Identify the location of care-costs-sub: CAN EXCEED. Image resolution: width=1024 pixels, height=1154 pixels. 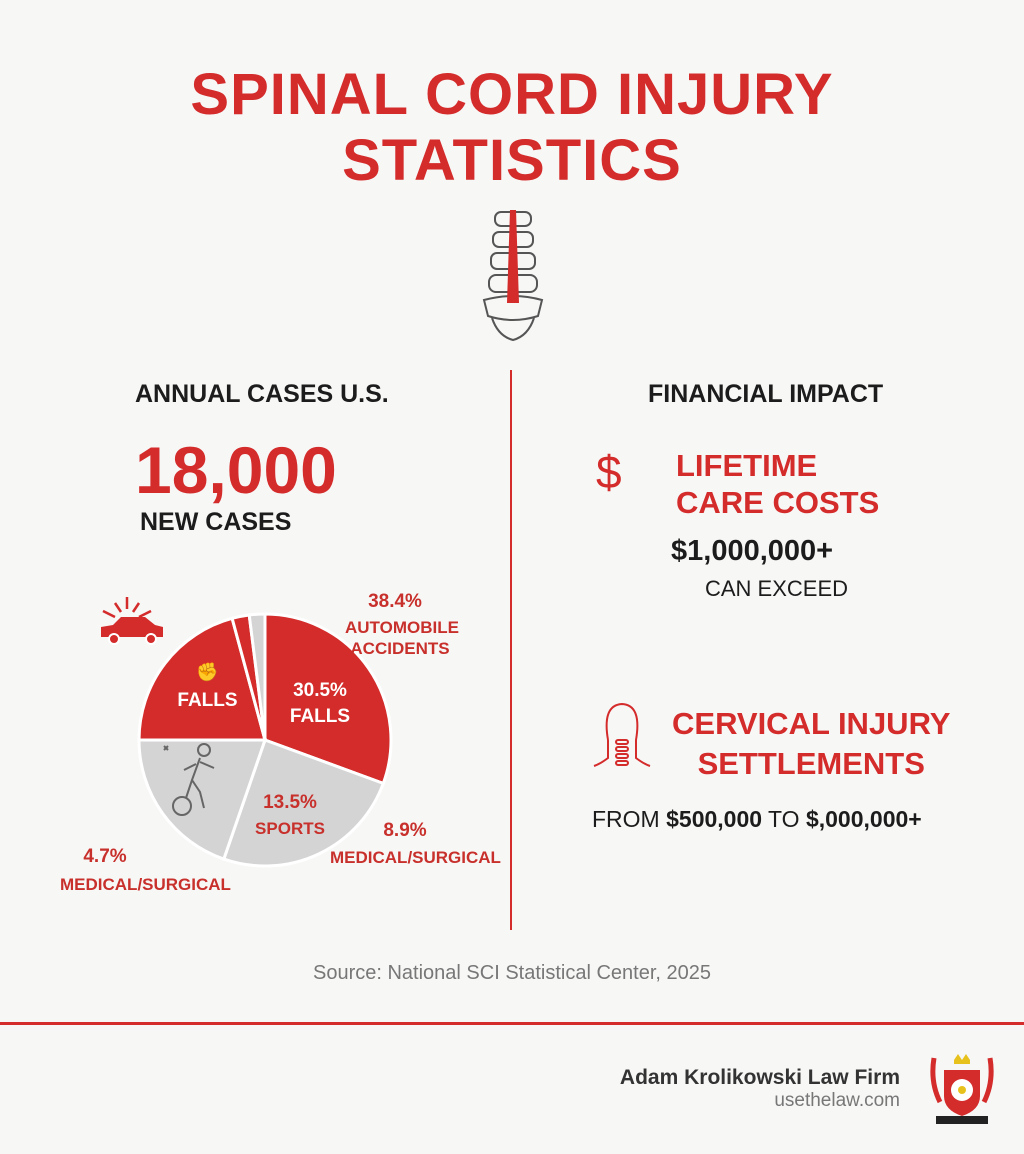
(777, 588).